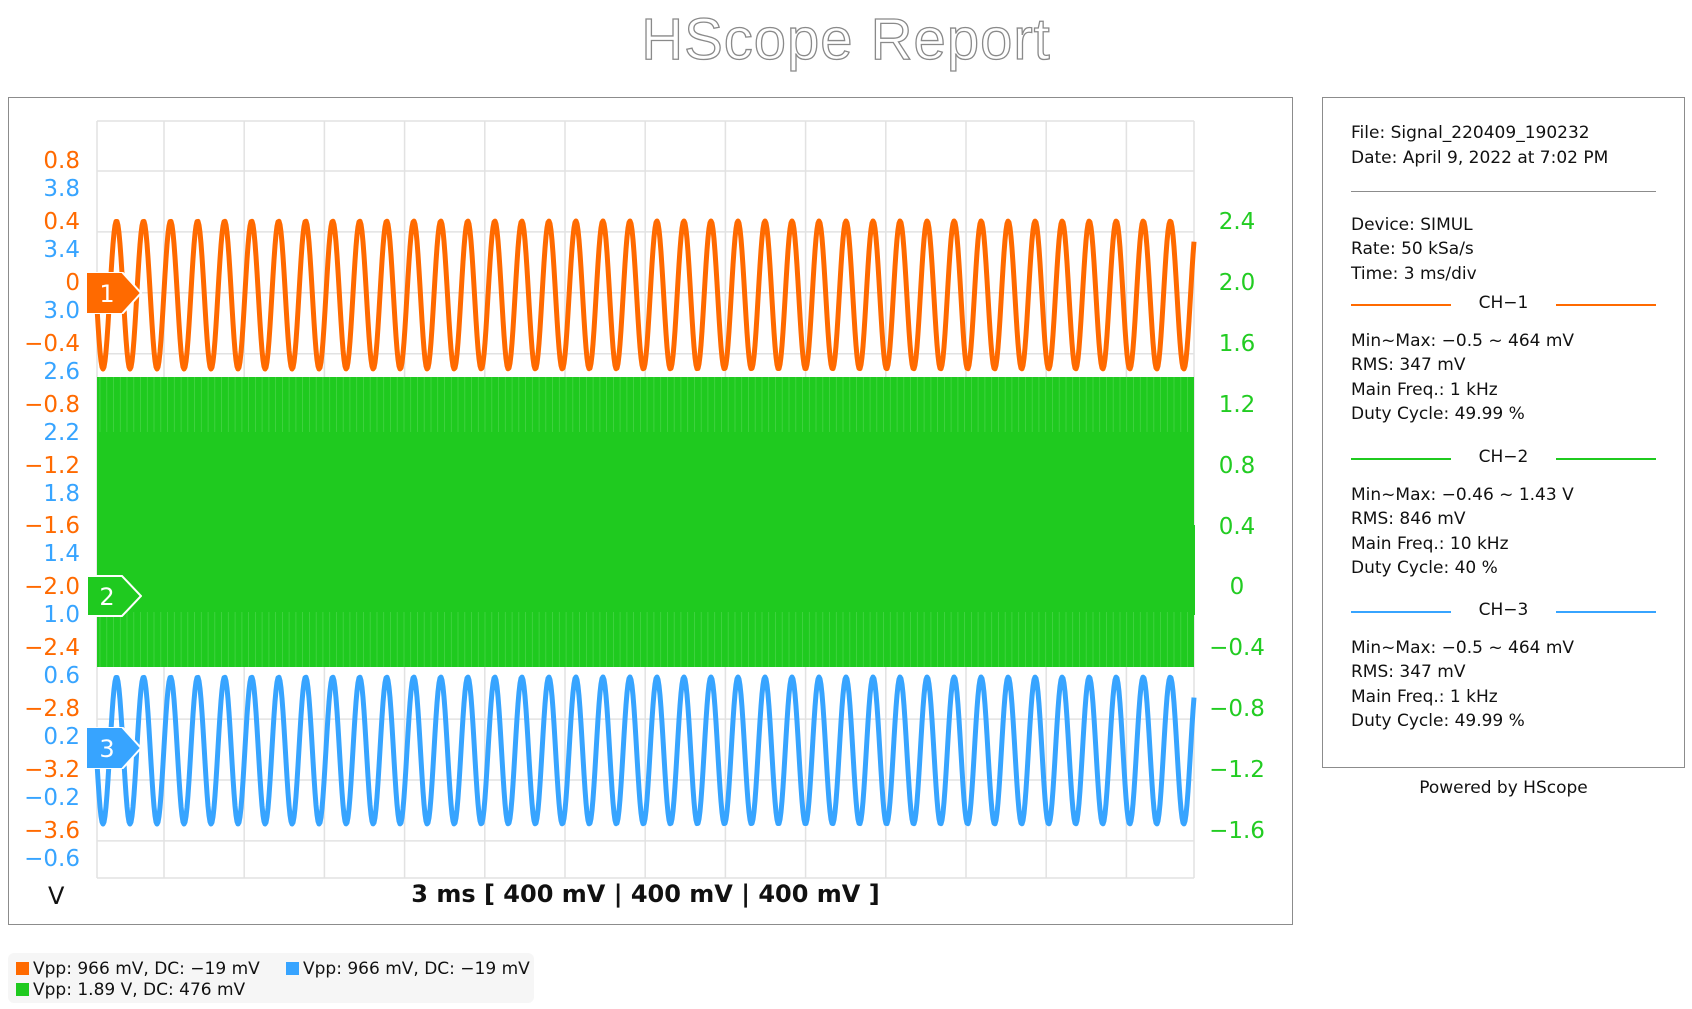  What do you see at coordinates (1408, 519) in the screenshot?
I see `ch2-rms: RMS: 846 mV` at bounding box center [1408, 519].